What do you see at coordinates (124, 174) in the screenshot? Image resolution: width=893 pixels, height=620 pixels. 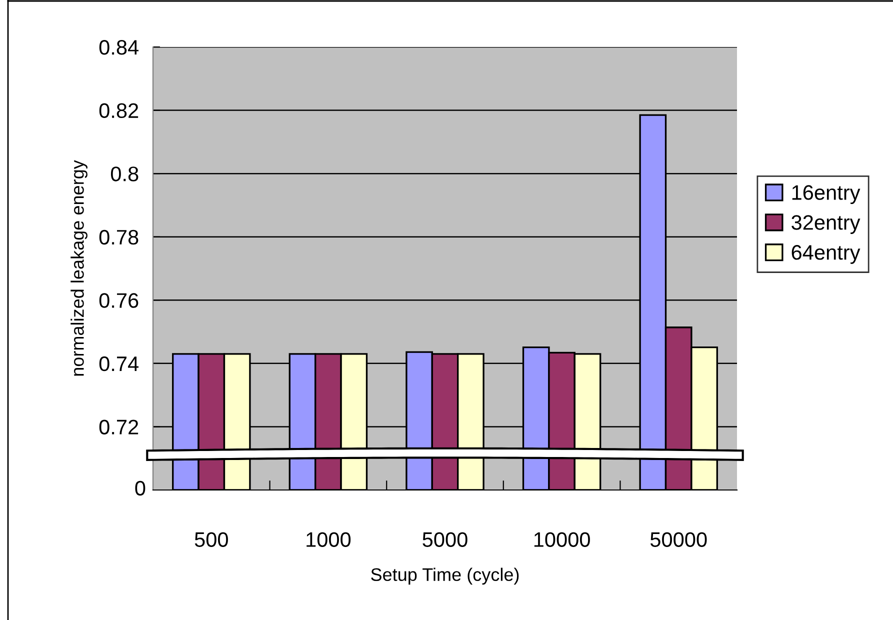 I see `y-tick-label: 0.8` at bounding box center [124, 174].